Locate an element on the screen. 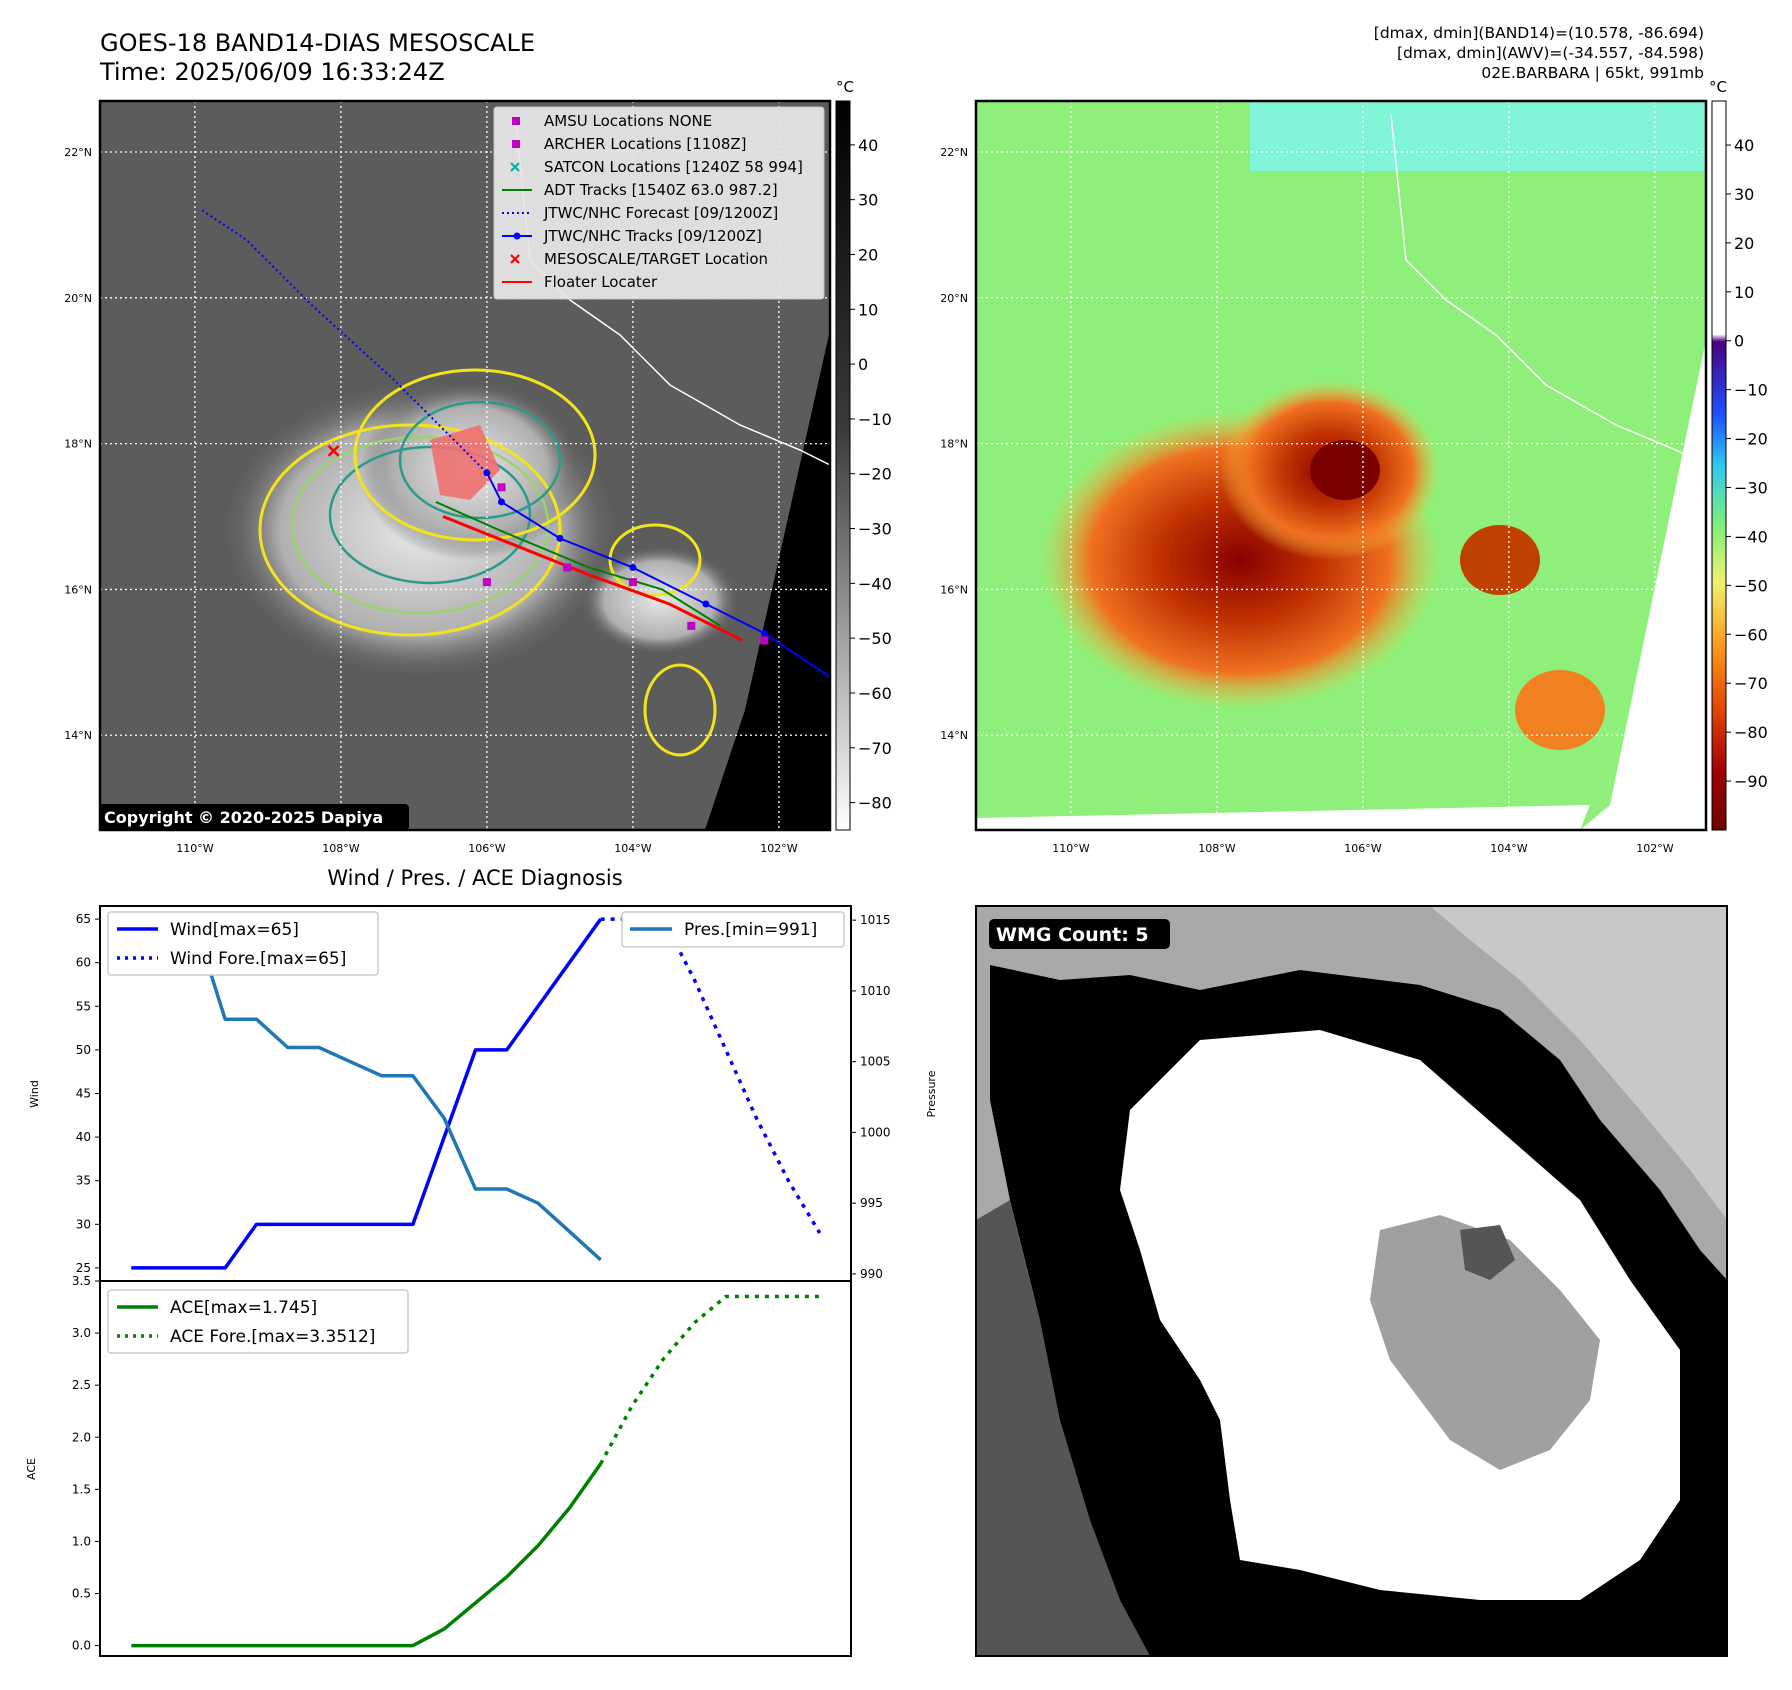 This screenshot has width=1792, height=1690. lat-tick-label: 16°N is located at coordinates (954, 589).